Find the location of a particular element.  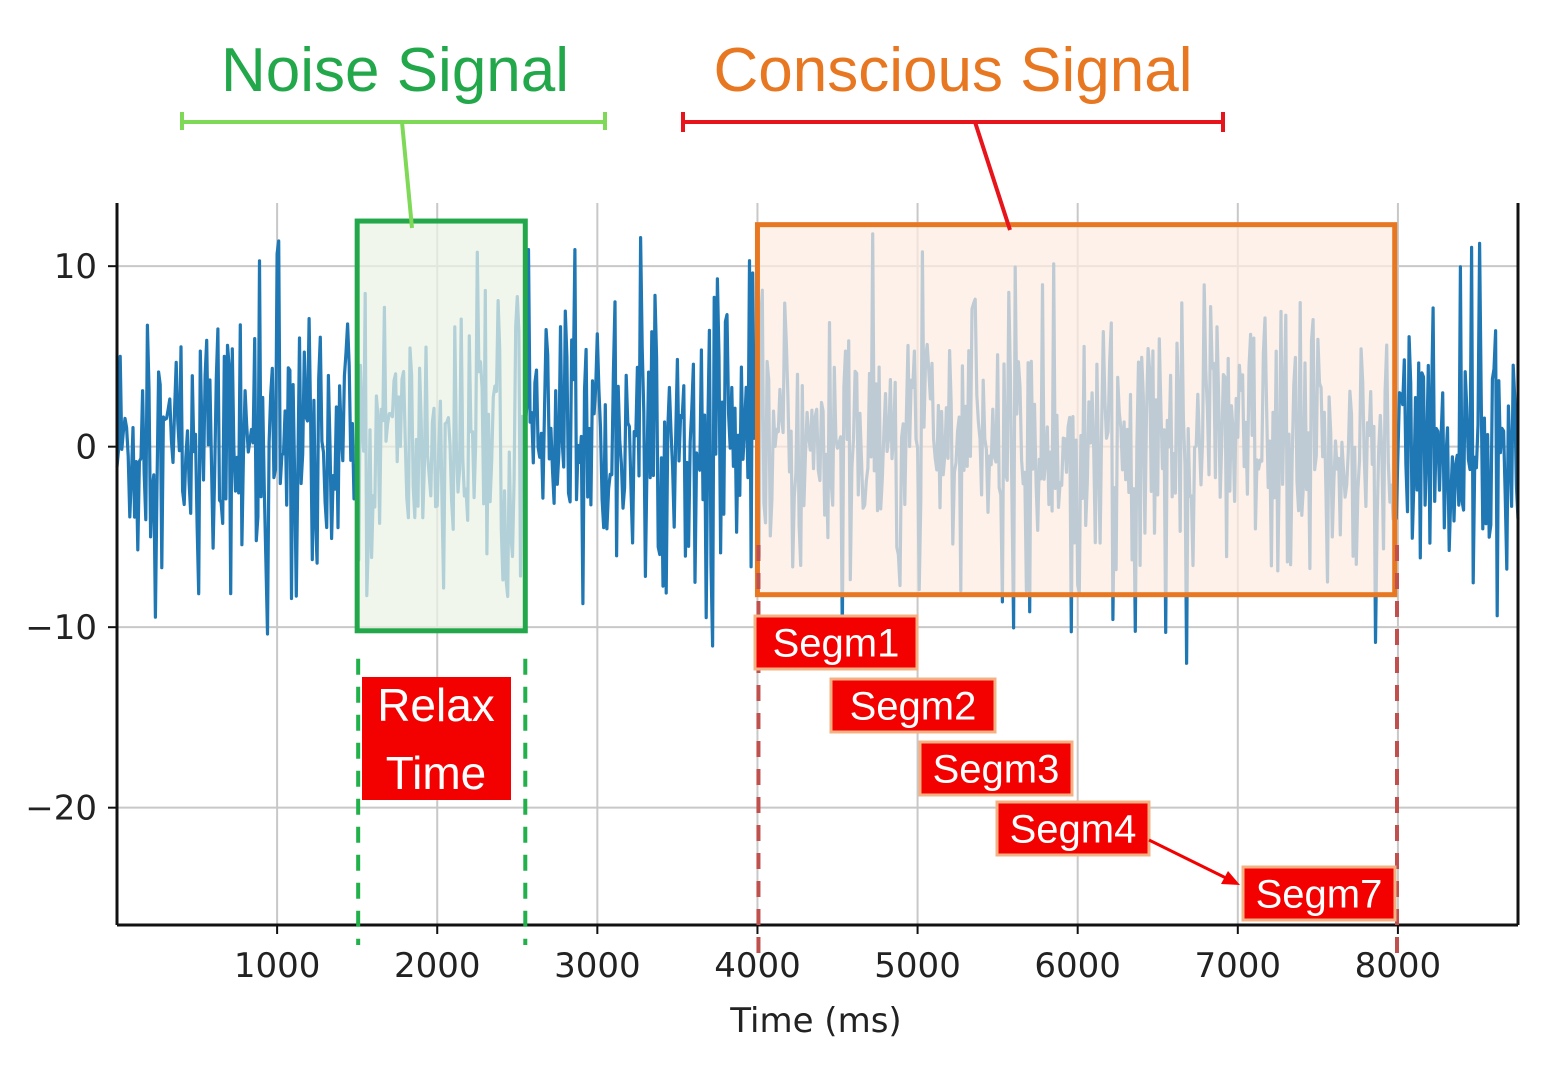

x-tick-label: 6000 is located at coordinates (1077, 966).